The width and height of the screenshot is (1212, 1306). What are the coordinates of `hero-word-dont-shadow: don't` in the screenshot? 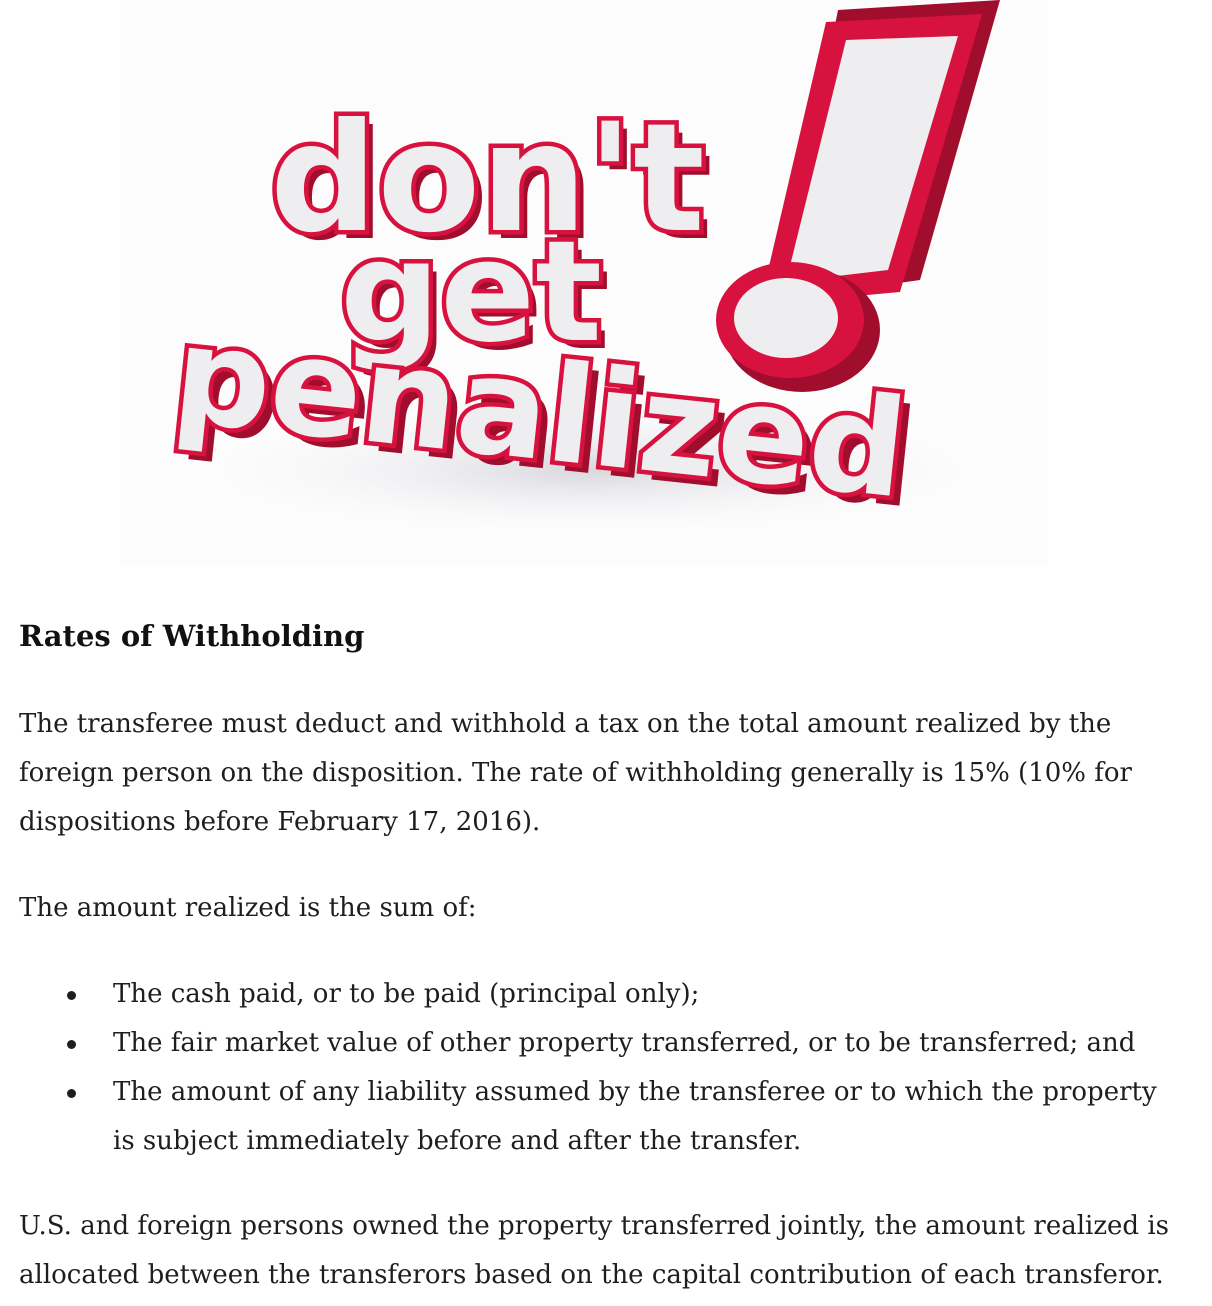 It's located at (495, 187).